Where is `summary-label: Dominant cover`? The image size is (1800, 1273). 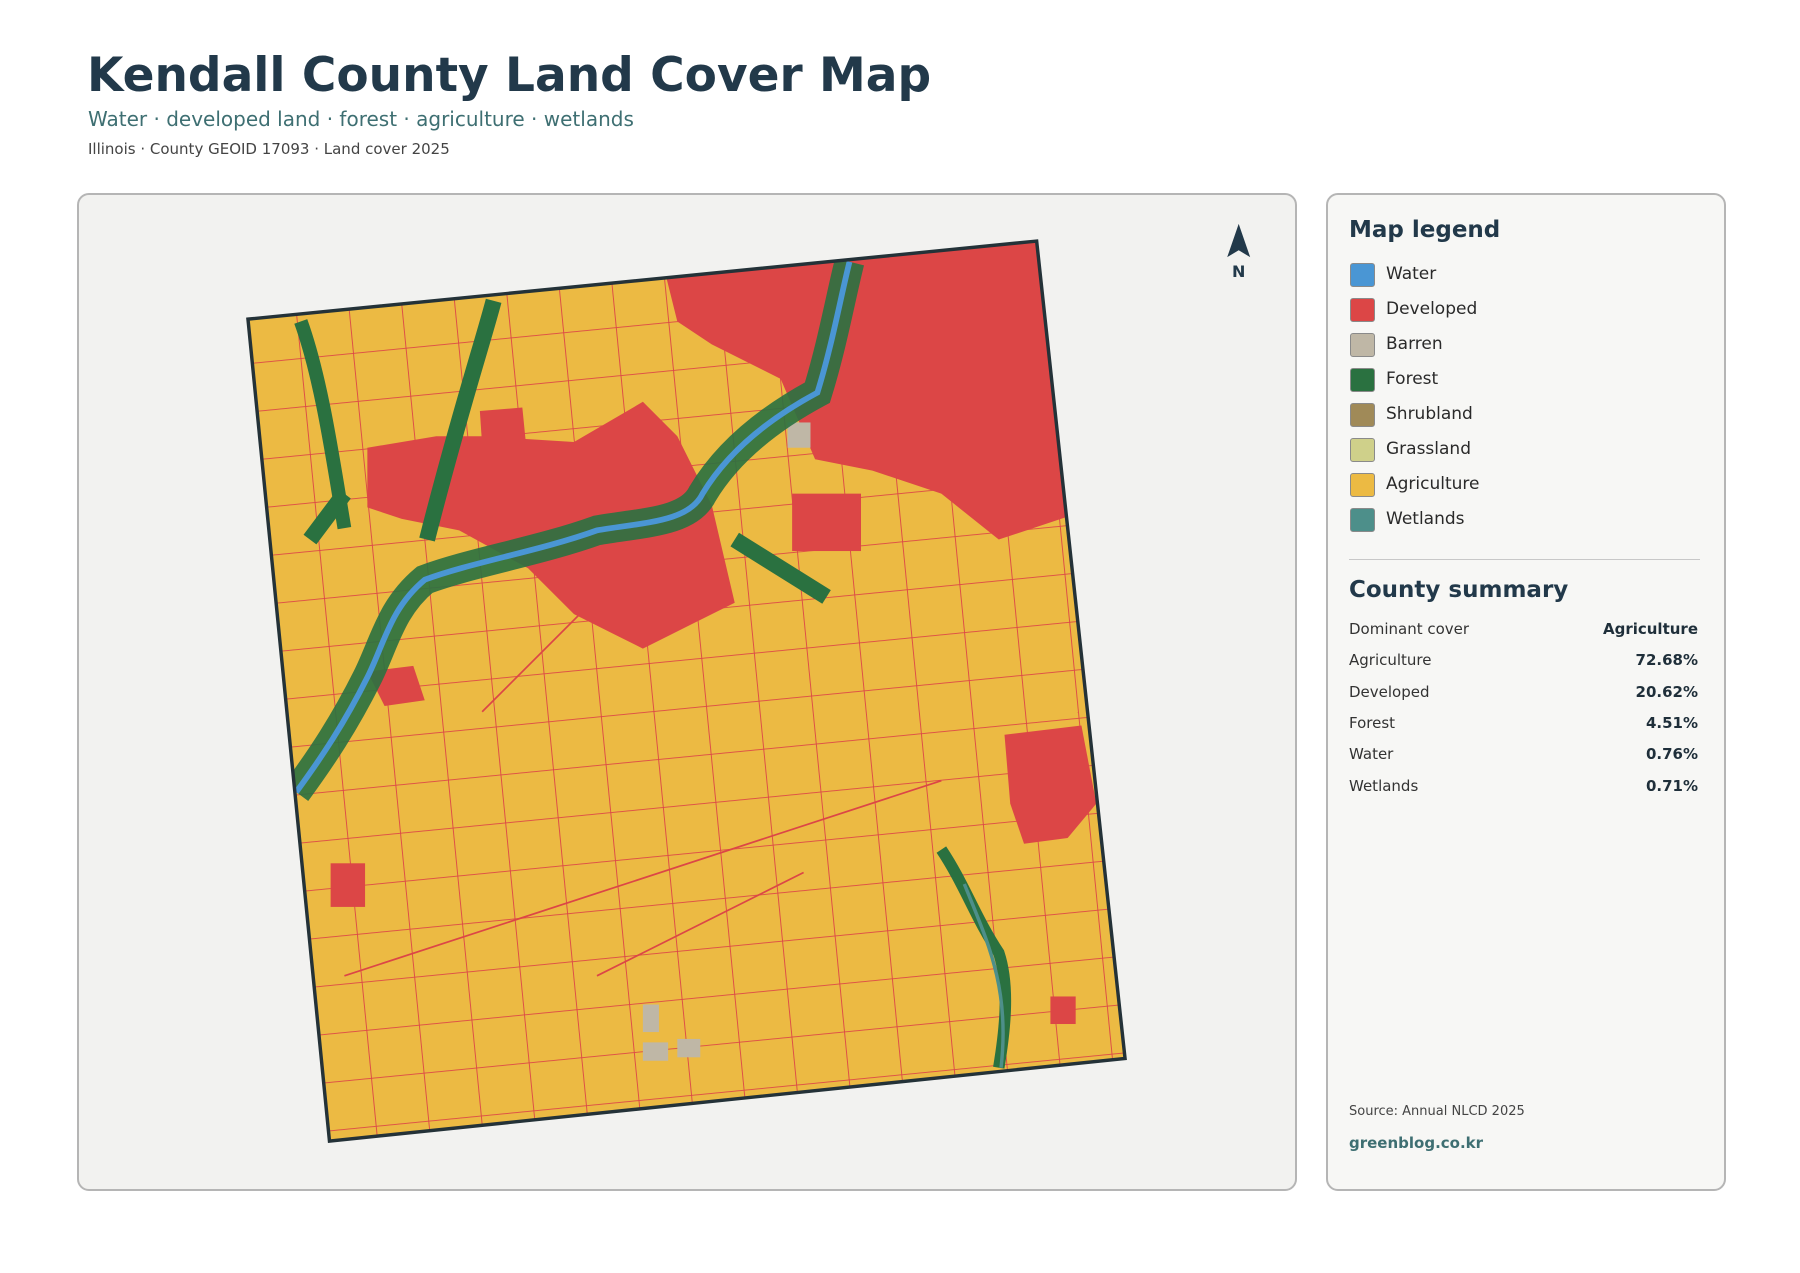
summary-label: Dominant cover is located at coordinates (1409, 629).